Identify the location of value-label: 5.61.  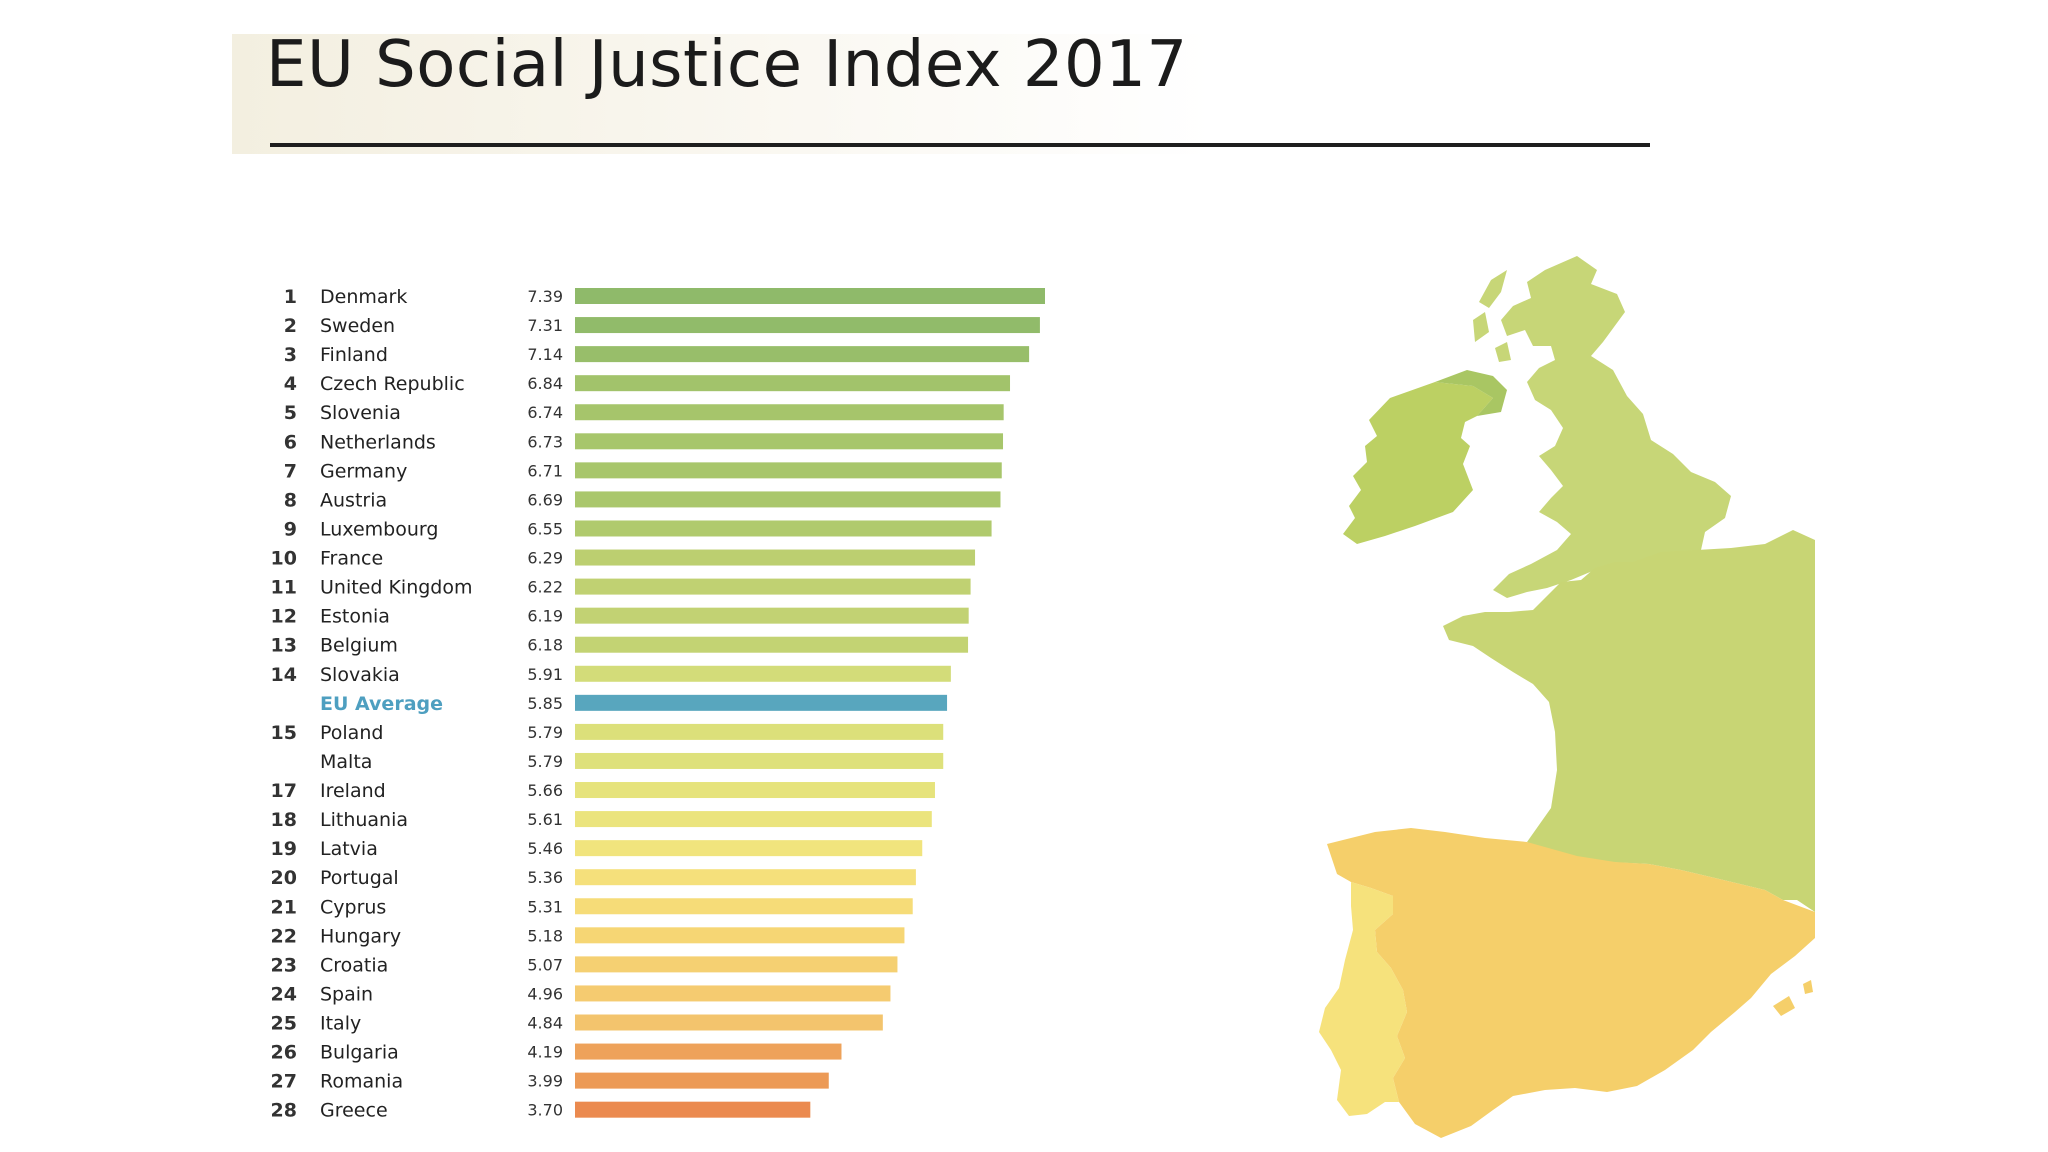
(545, 819).